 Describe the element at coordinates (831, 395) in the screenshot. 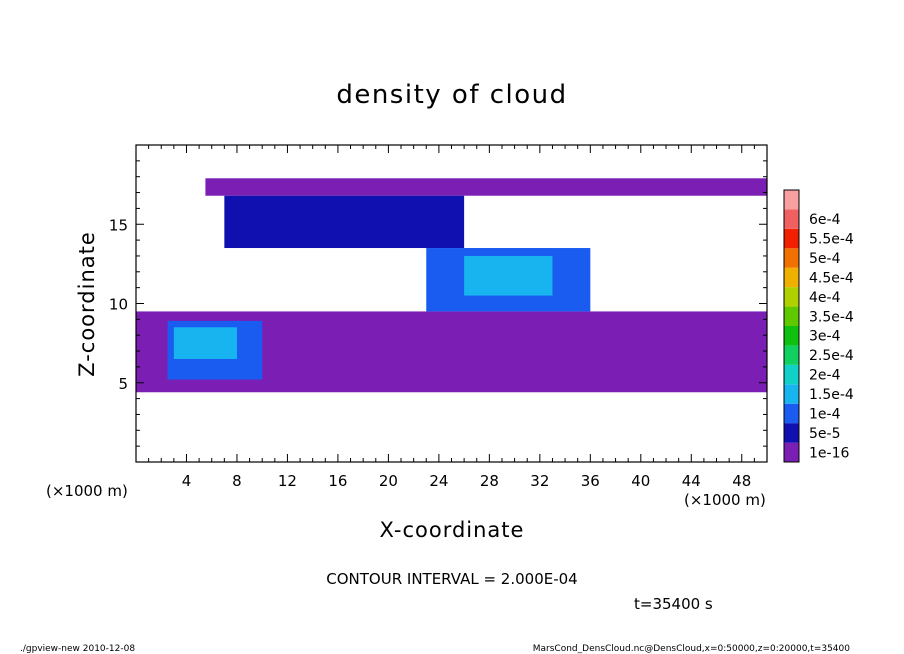

I see `colorbar-label: 1.5e-4` at that location.